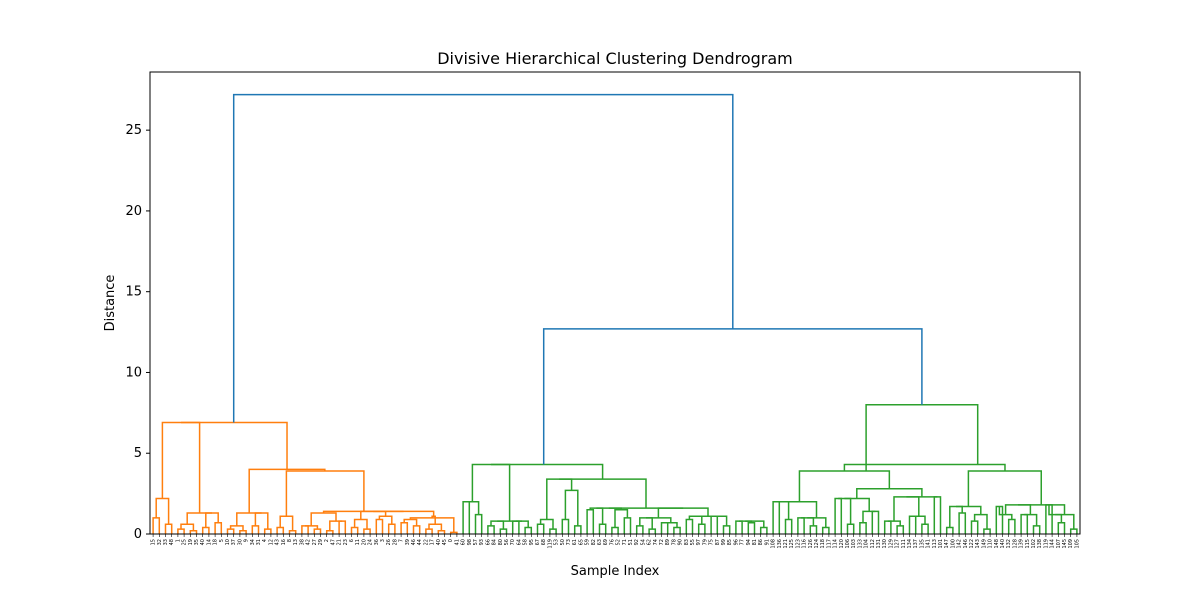  What do you see at coordinates (615, 571) in the screenshot?
I see `x-axis-label: Sample Index` at bounding box center [615, 571].